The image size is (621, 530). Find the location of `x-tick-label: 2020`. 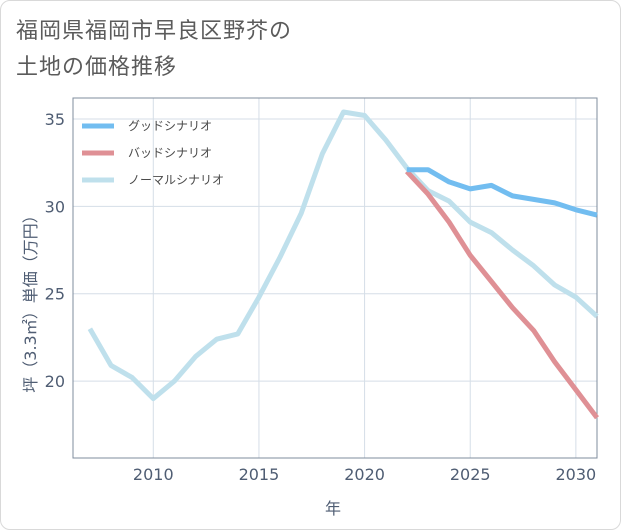

x-tick-label: 2020 is located at coordinates (364, 474).